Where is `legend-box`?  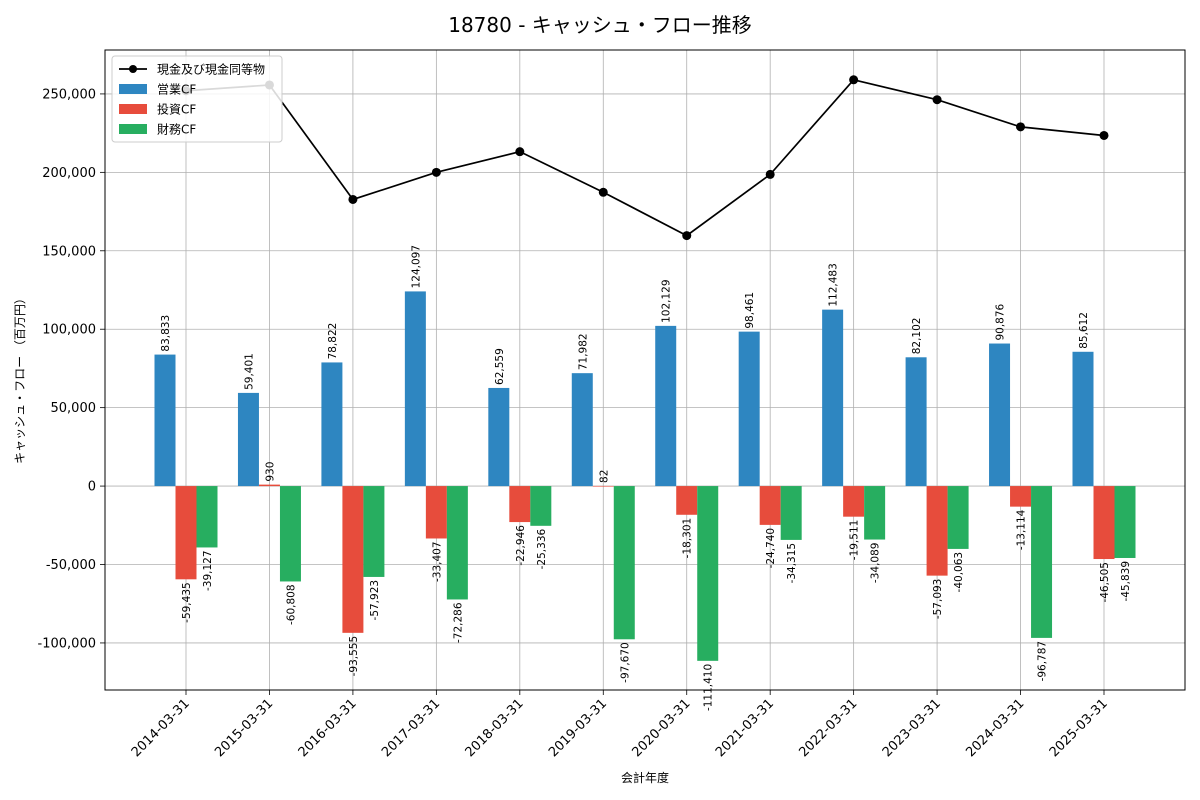 legend-box is located at coordinates (197, 99).